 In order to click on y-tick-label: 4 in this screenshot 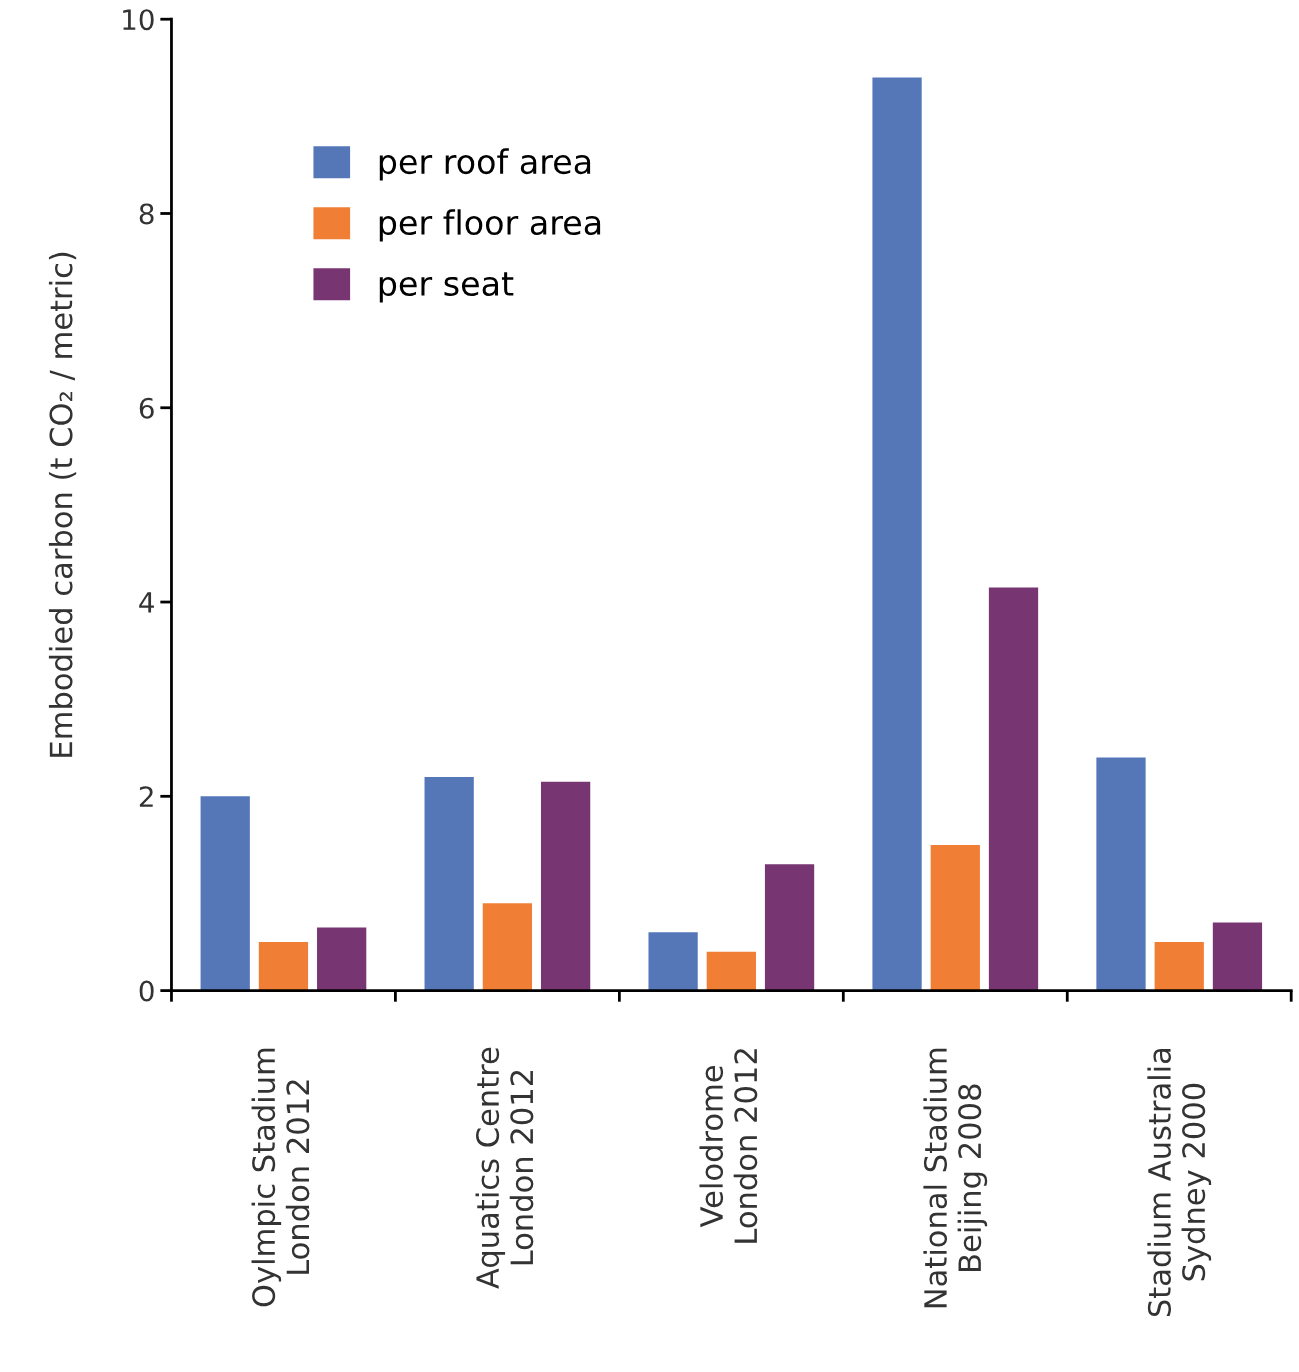, I will do `click(146, 602)`.